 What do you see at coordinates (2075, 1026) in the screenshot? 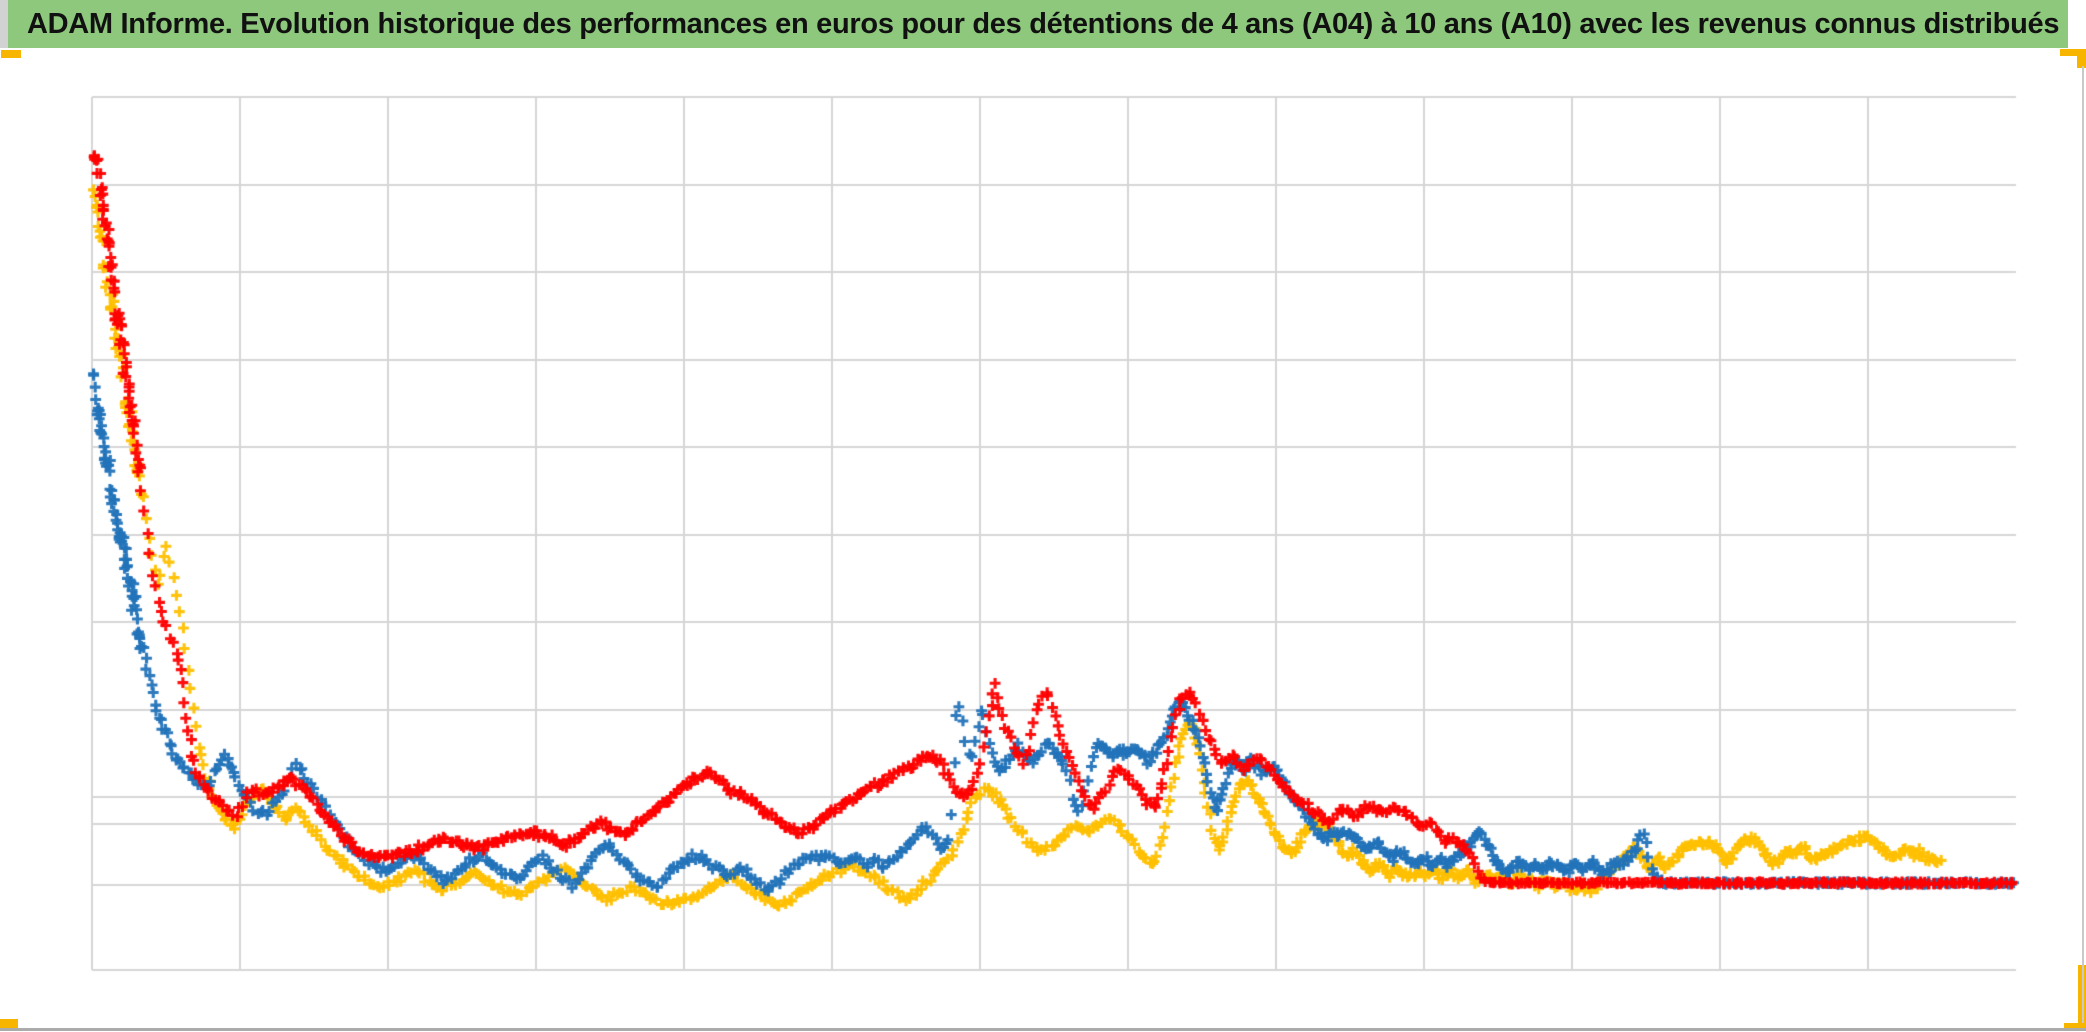
I see `selection-handle-bottom-right` at bounding box center [2075, 1026].